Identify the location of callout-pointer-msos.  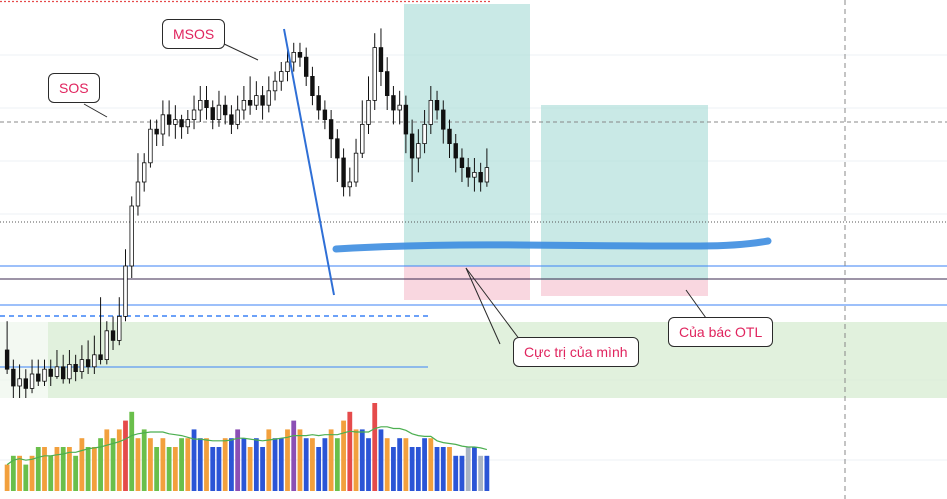
(240, 51).